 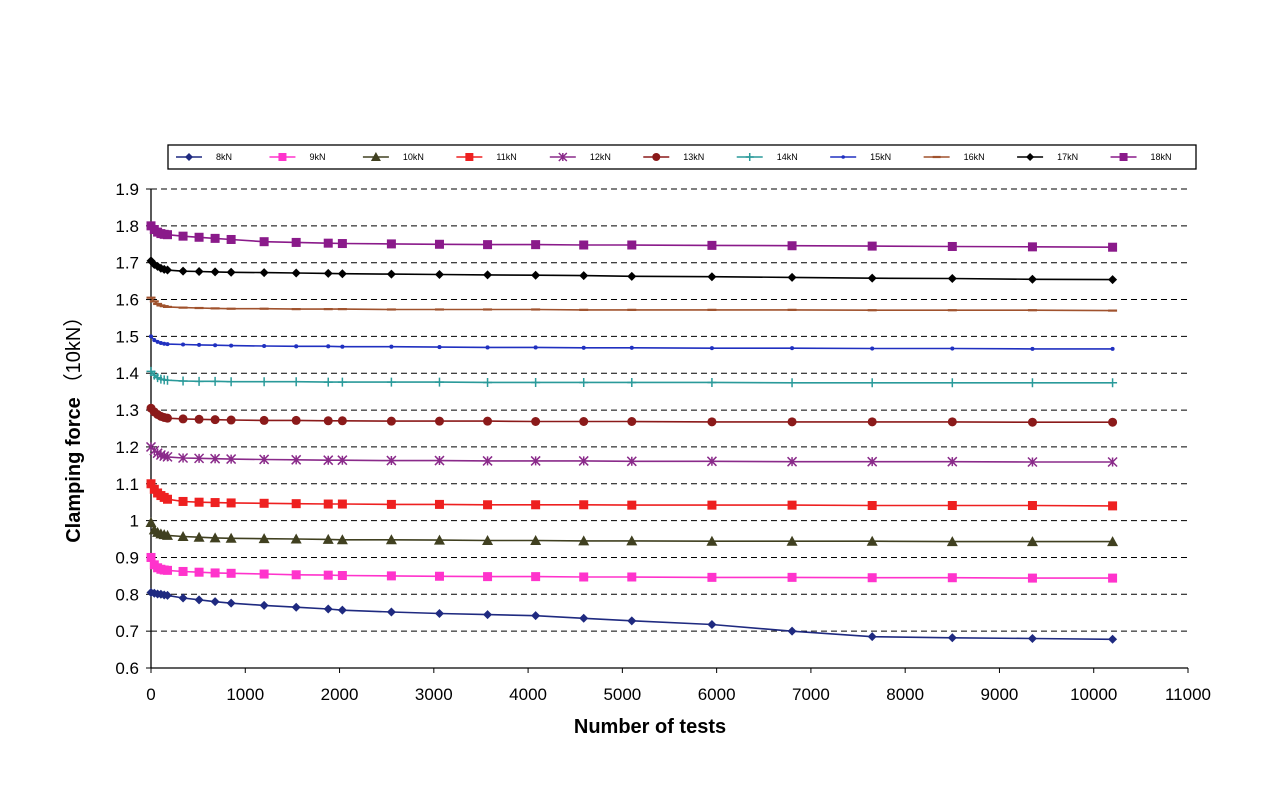 What do you see at coordinates (73, 350) in the screenshot?
I see `y-axis-unit: （10kN）` at bounding box center [73, 350].